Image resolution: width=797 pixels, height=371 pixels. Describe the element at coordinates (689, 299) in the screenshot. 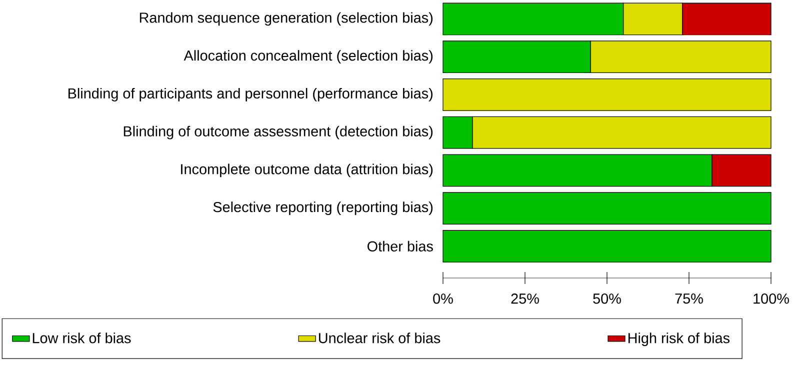

I see `x-tick-label: 75%` at that location.